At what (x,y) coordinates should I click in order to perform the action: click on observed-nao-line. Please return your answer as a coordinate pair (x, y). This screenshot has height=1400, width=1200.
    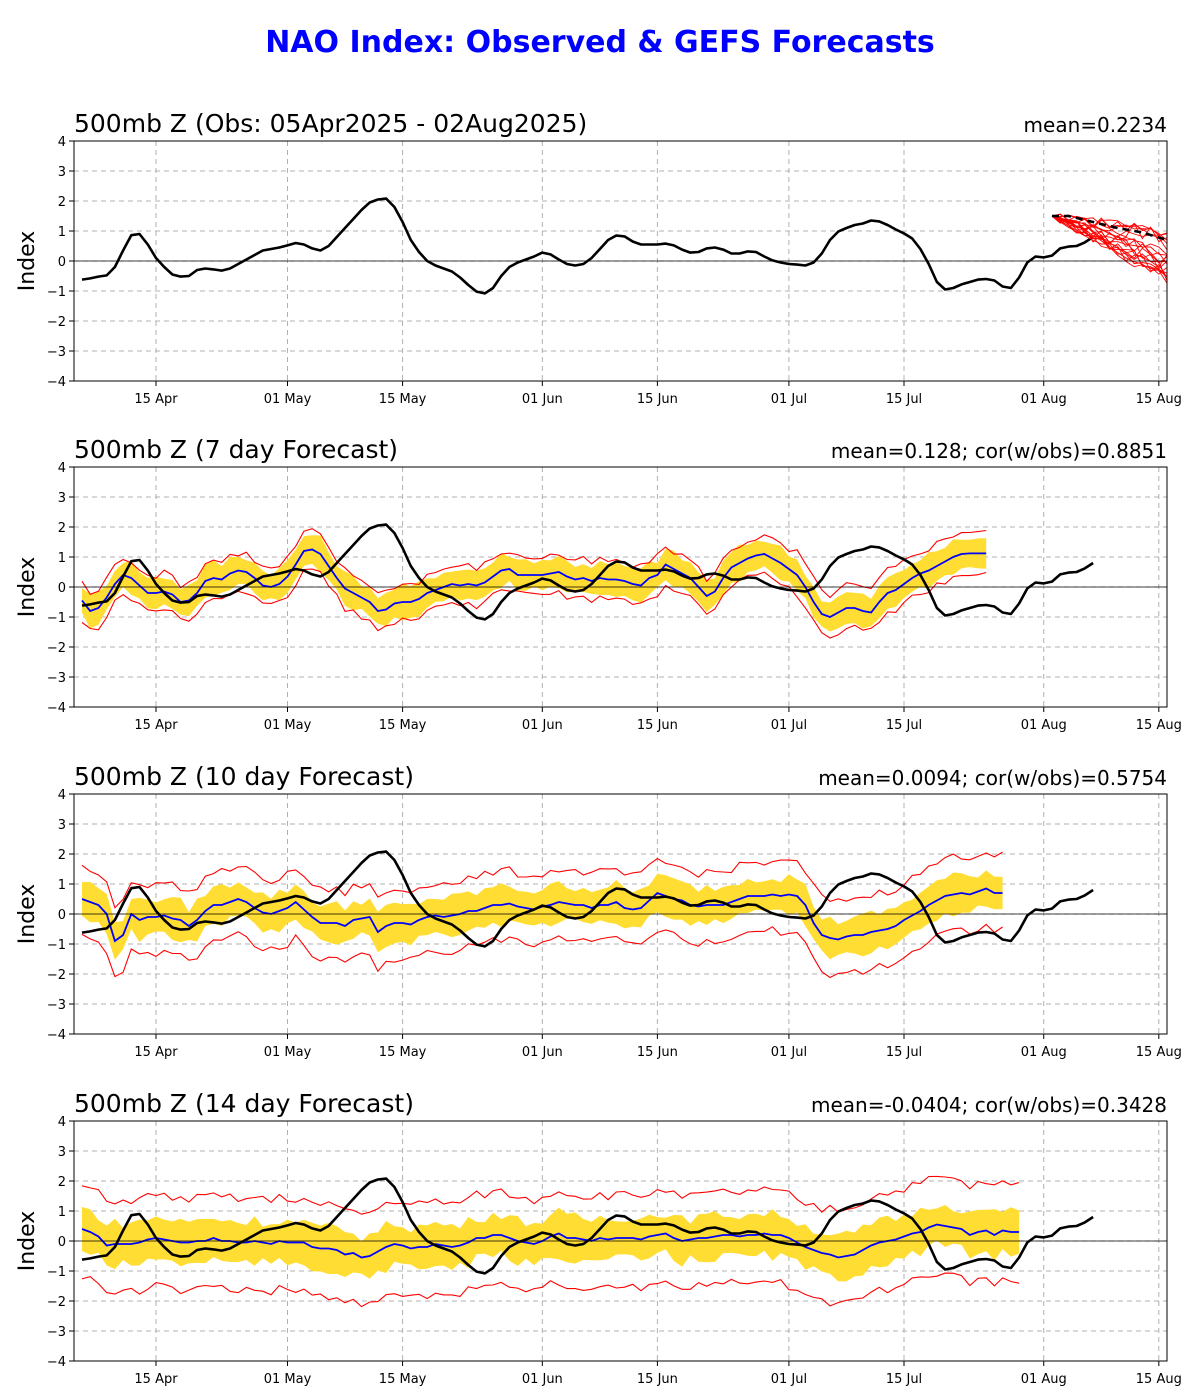
    Looking at the image, I should click on (587, 246).